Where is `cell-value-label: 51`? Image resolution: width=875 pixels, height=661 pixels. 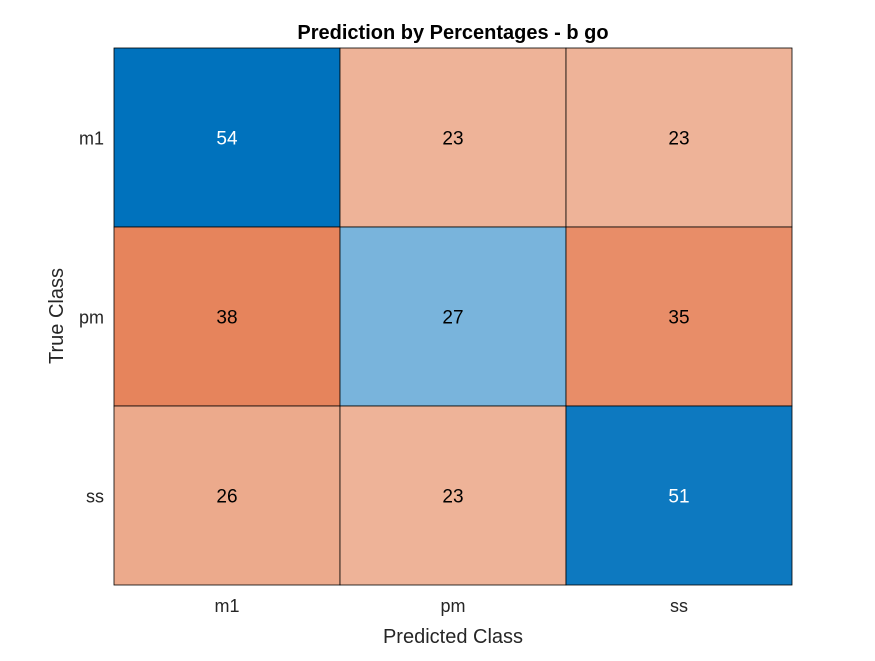 cell-value-label: 51 is located at coordinates (678, 497).